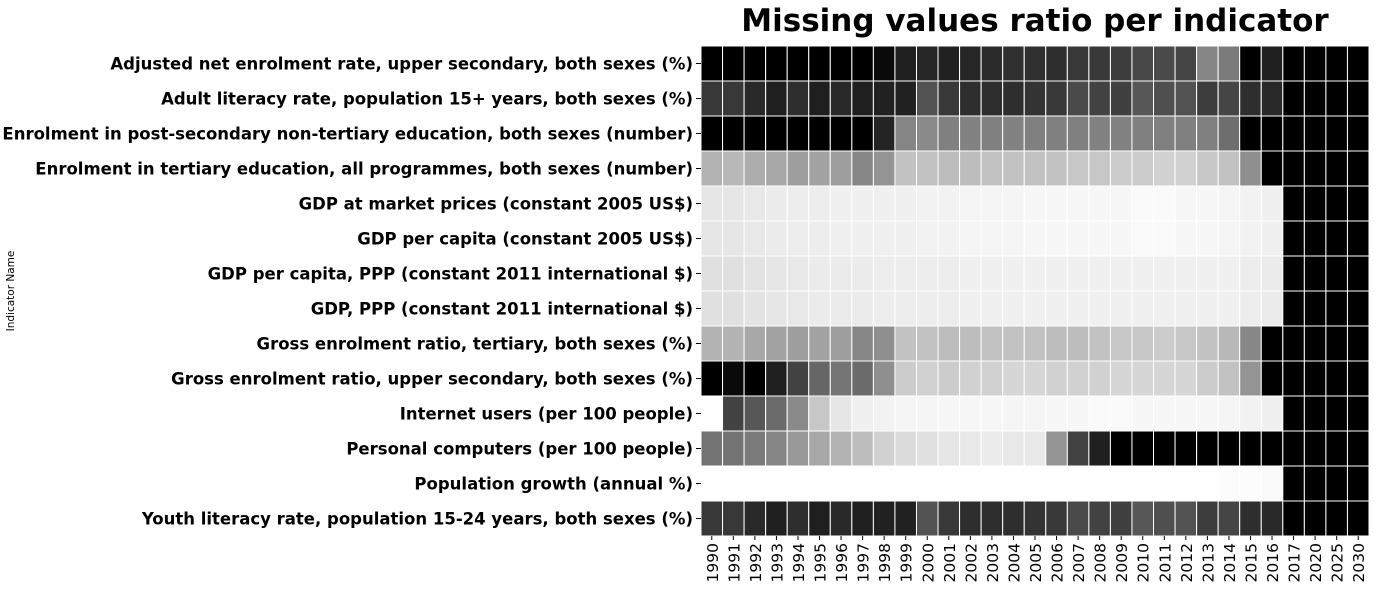  What do you see at coordinates (907, 562) in the screenshot?
I see `x-tick-label: 1999` at bounding box center [907, 562].